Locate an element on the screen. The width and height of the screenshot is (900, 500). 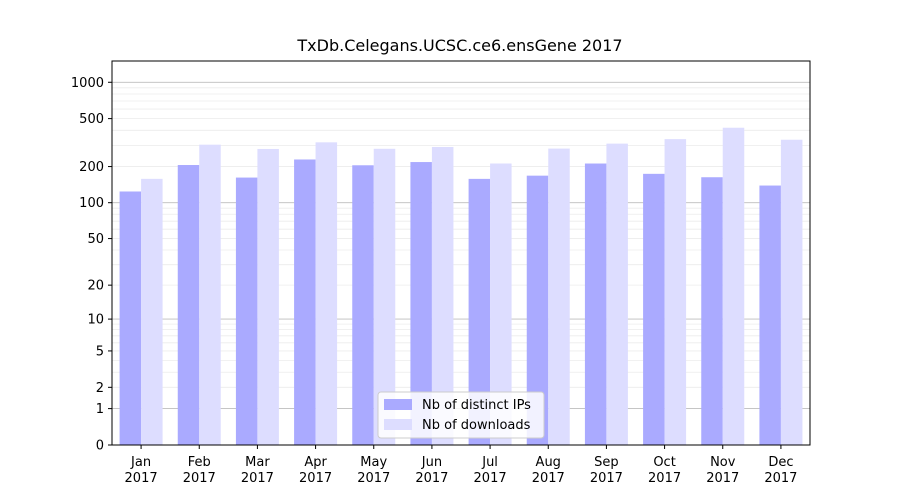
legend: Nb of distinct IPs Nb of downloads is located at coordinates (461, 415).